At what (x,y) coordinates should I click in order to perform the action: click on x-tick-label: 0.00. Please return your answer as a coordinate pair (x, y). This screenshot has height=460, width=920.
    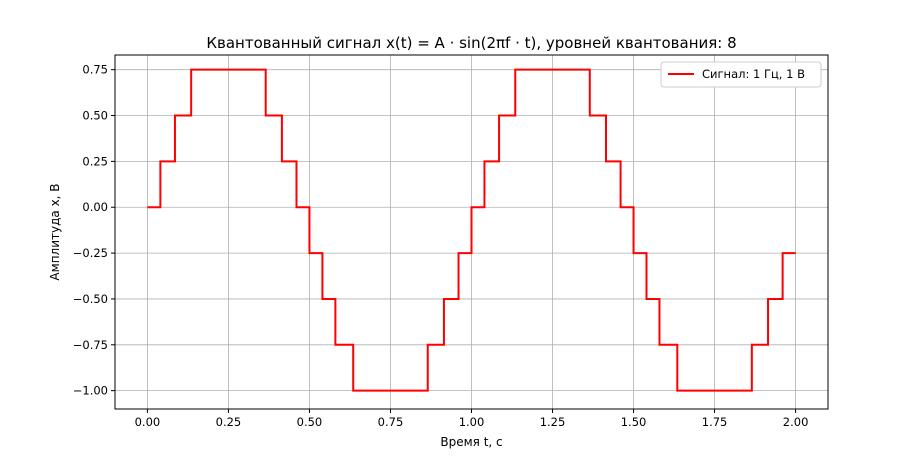
    Looking at the image, I should click on (148, 422).